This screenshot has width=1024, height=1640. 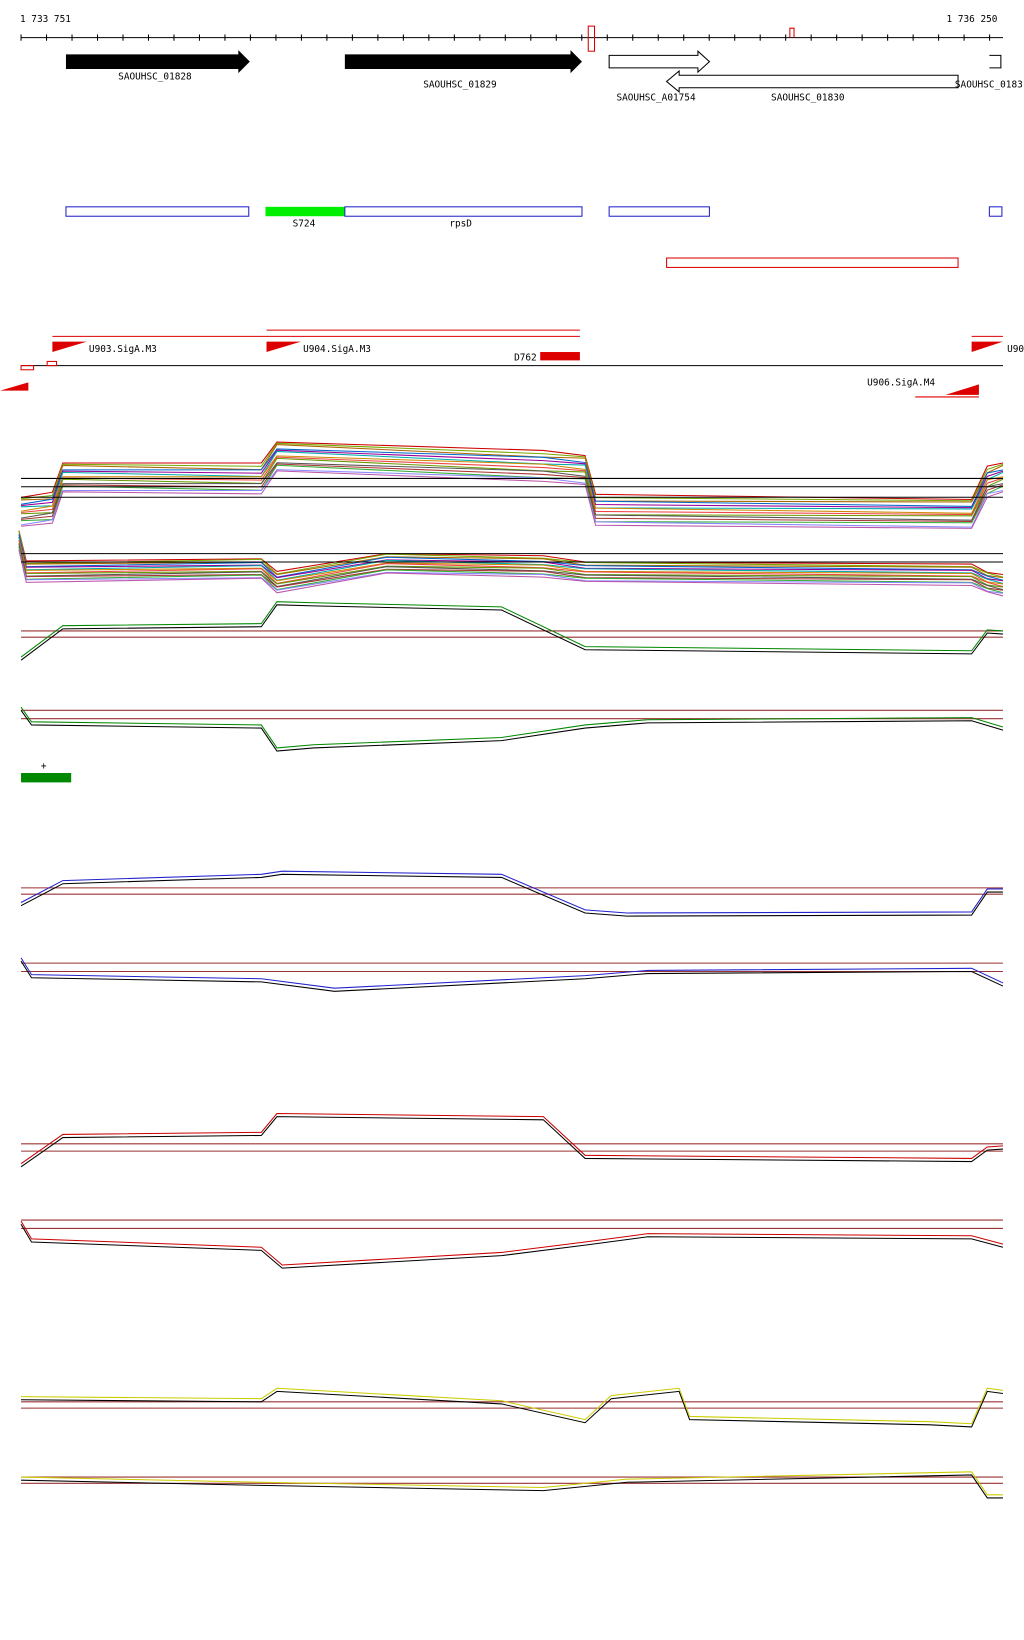 What do you see at coordinates (44, 766) in the screenshot?
I see `strand-label: +` at bounding box center [44, 766].